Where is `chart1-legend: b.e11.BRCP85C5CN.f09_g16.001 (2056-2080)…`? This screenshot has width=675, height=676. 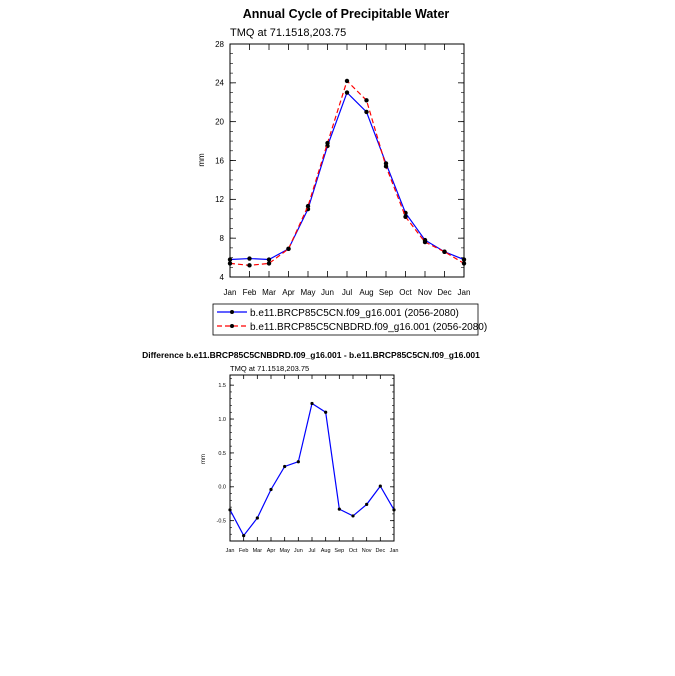 chart1-legend: b.e11.BRCP85C5CN.f09_g16.001 (2056-2080)… is located at coordinates (349, 319).